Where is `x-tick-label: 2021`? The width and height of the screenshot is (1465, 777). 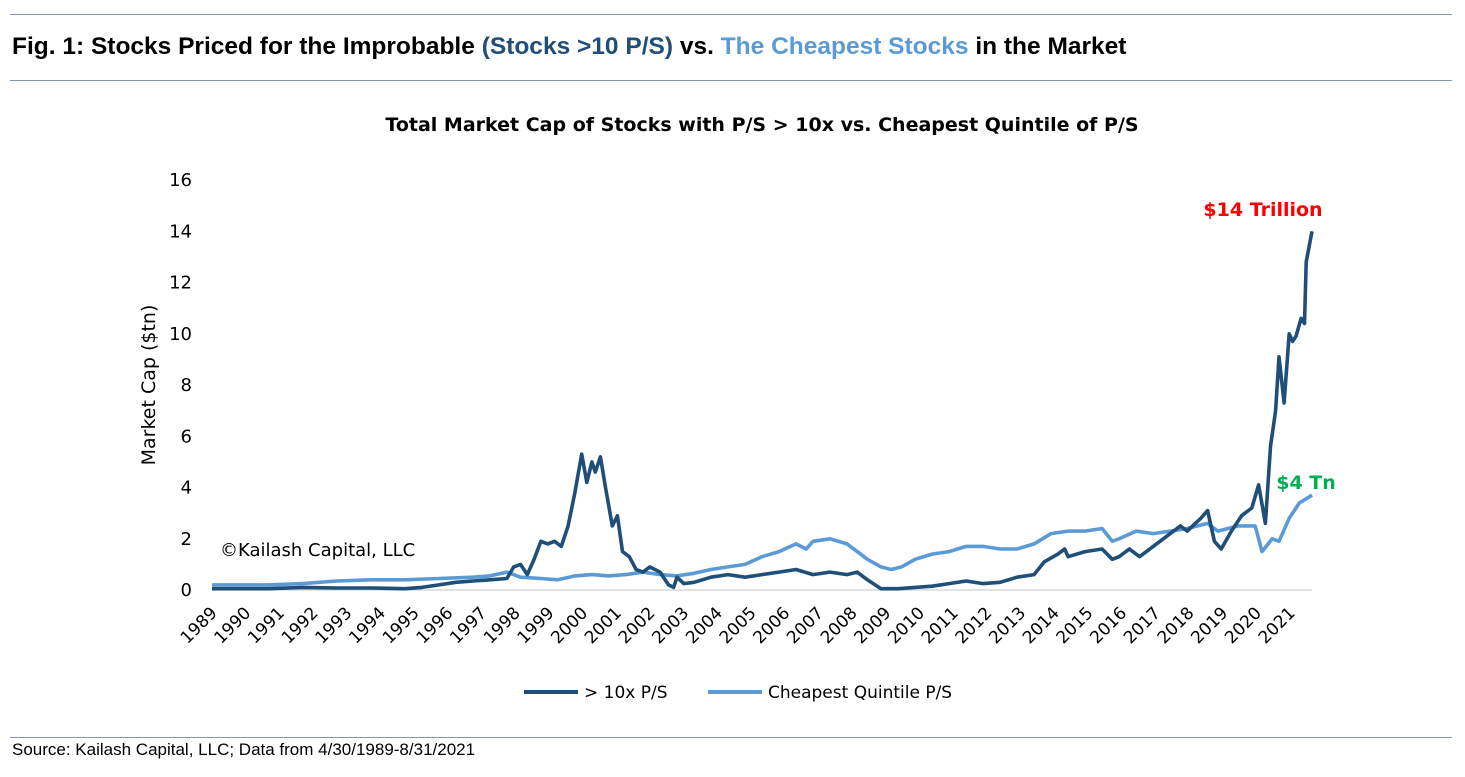
x-tick-label: 2021 is located at coordinates (1277, 625).